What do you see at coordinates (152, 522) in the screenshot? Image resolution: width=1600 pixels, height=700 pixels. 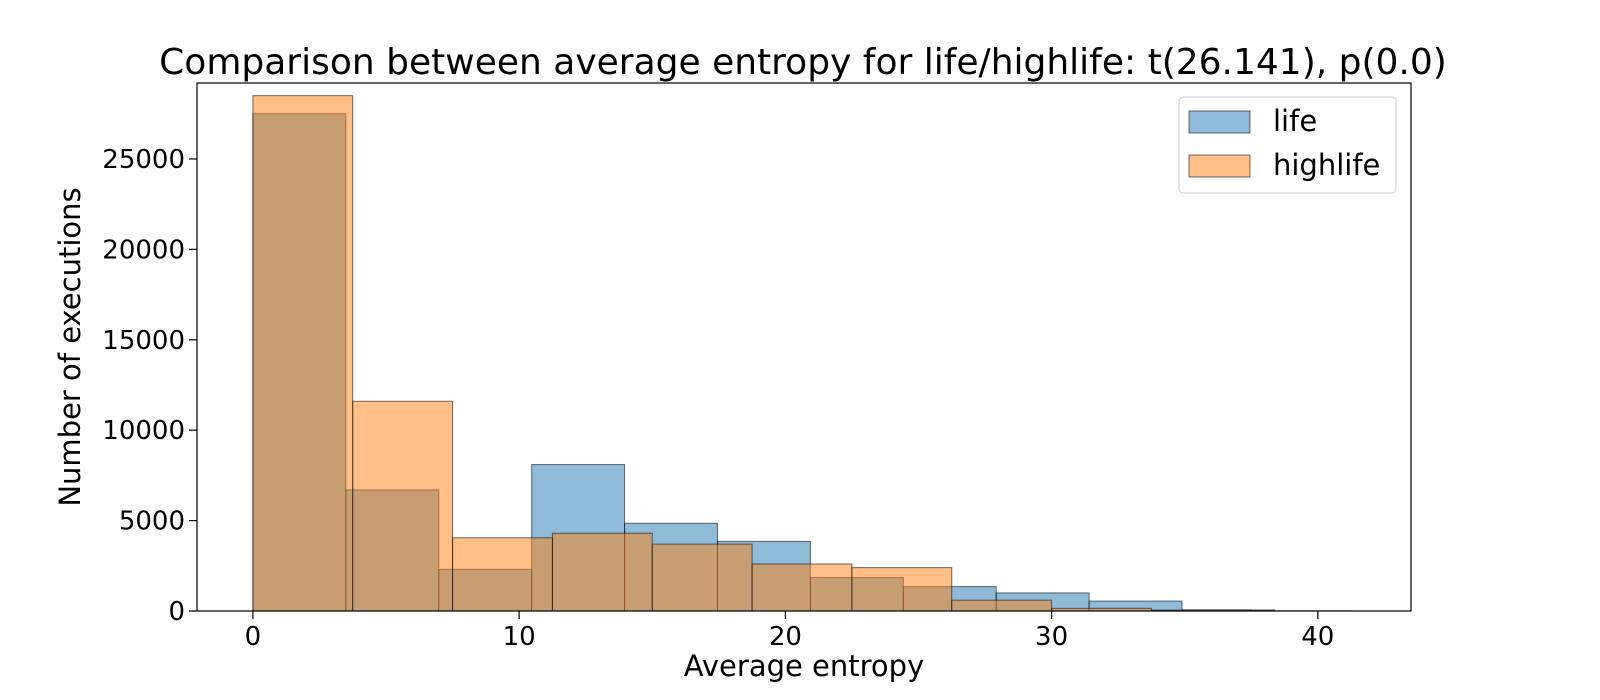 I see `y-tick-label: 5000` at bounding box center [152, 522].